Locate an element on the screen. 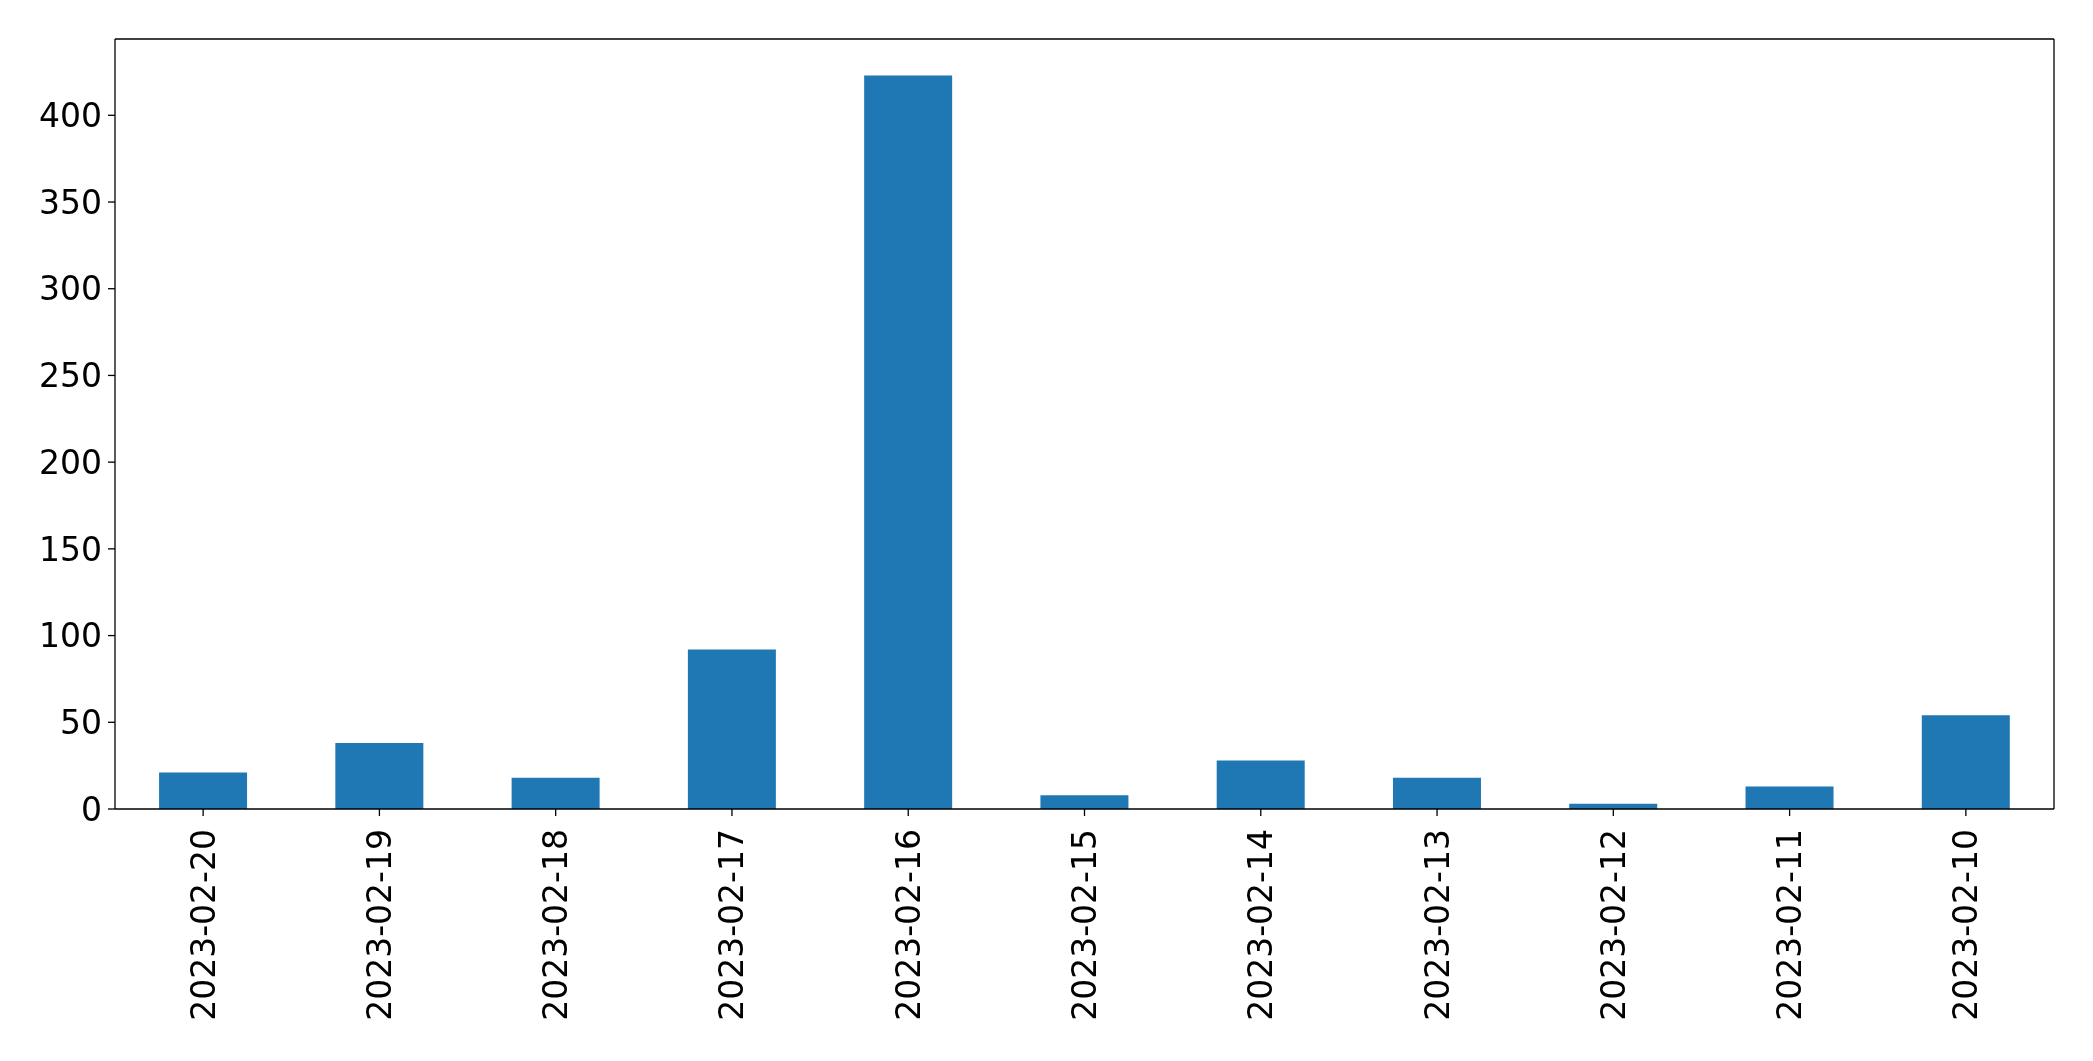 This screenshot has width=2093, height=1061. x-tick-label: 2023-02-14 is located at coordinates (1261, 925).